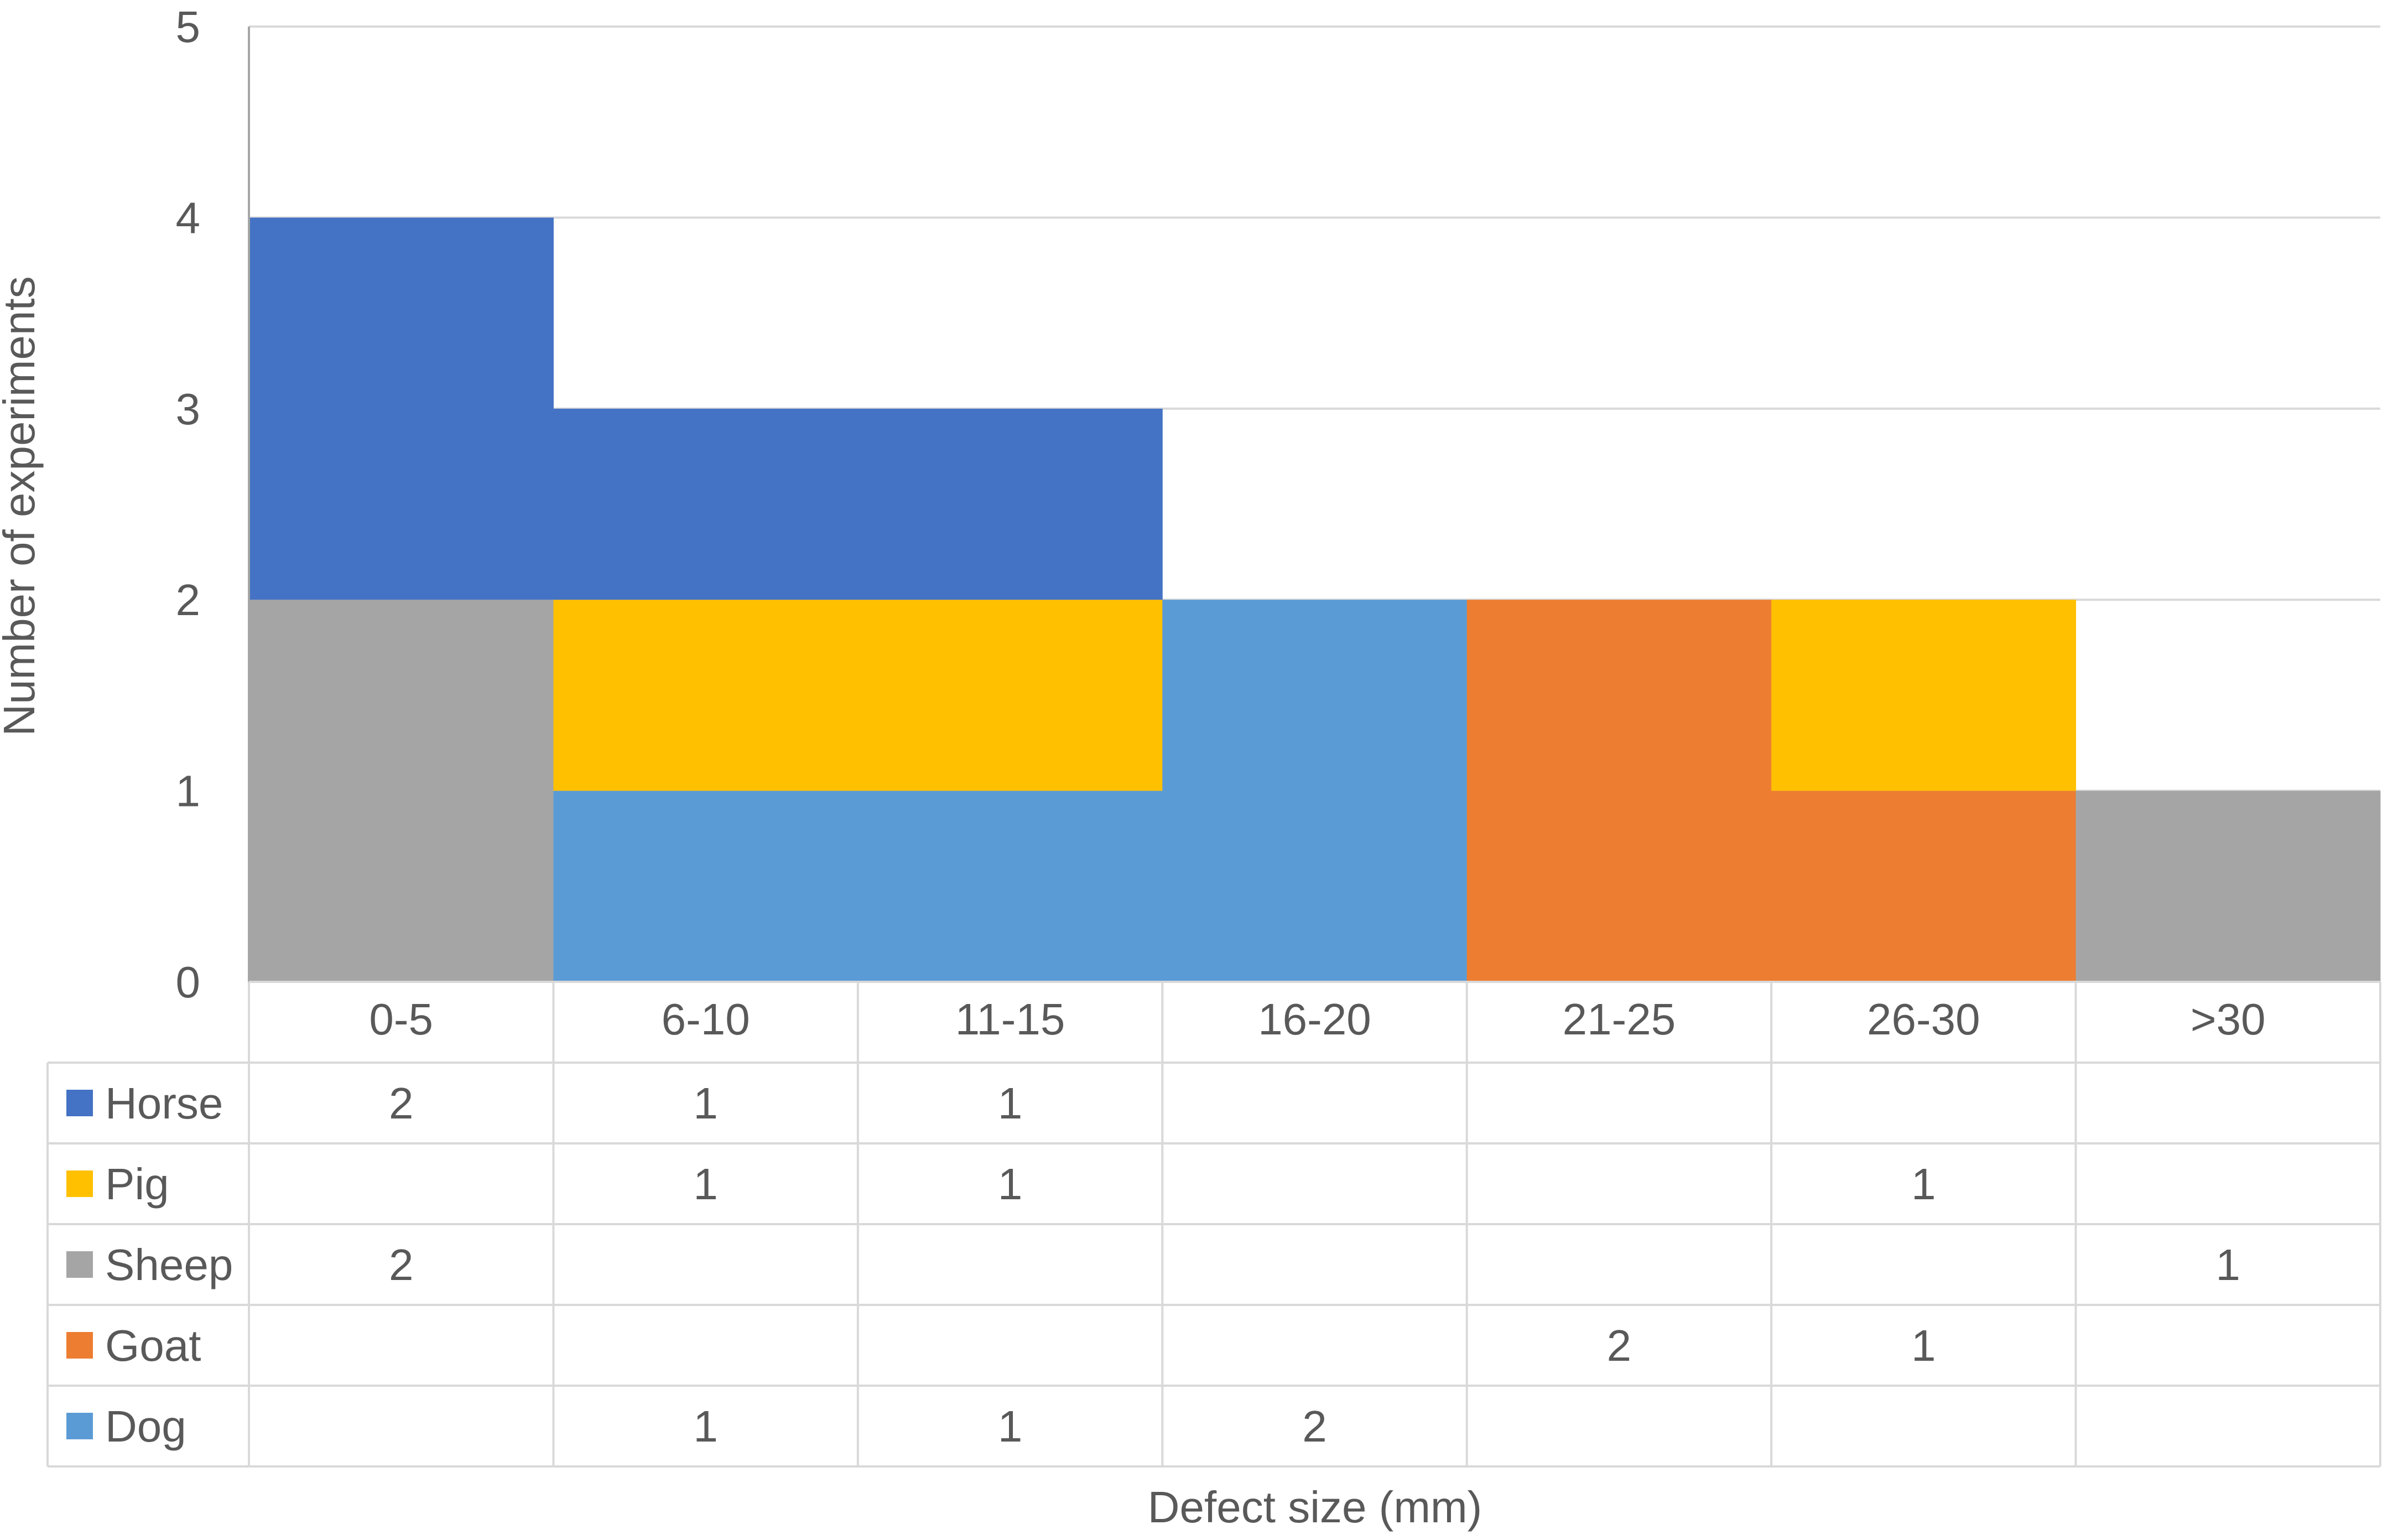  I want to click on y-tick-label: 4, so click(188, 217).